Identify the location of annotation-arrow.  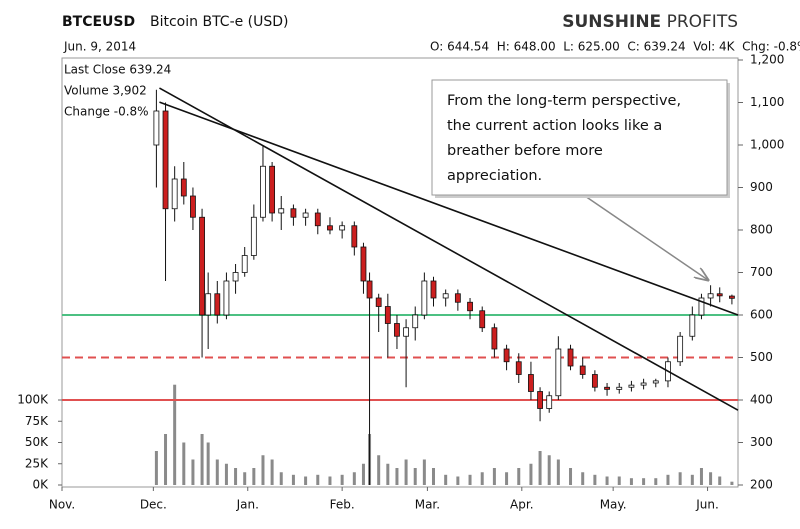
(646, 237).